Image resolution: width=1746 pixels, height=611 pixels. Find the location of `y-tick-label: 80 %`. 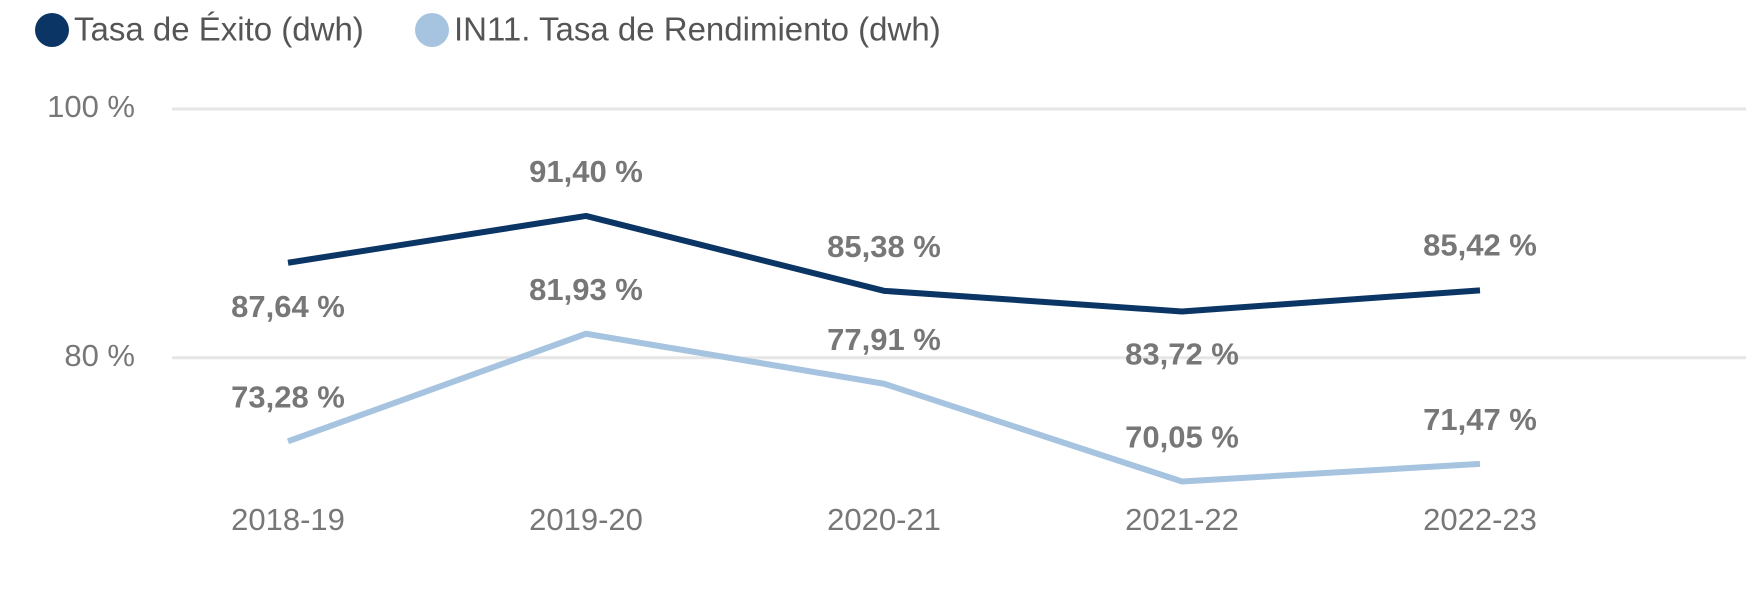

y-tick-label: 80 % is located at coordinates (99, 355).